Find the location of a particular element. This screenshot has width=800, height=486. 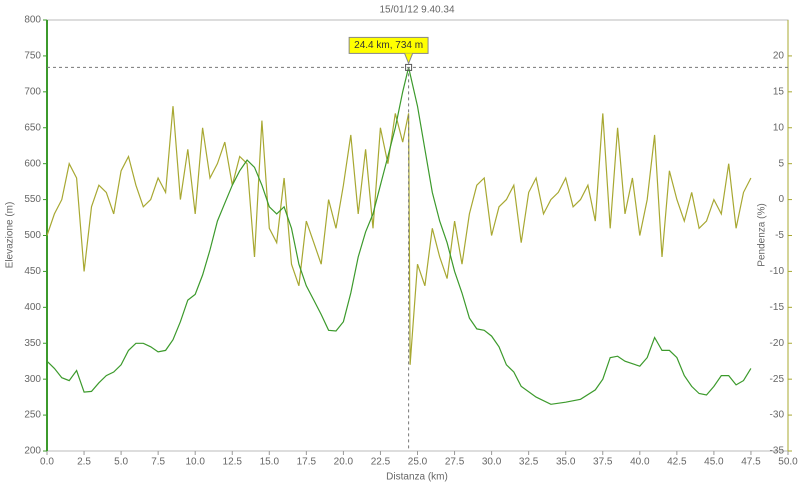

x-tick-label: 25.0 is located at coordinates (418, 462).